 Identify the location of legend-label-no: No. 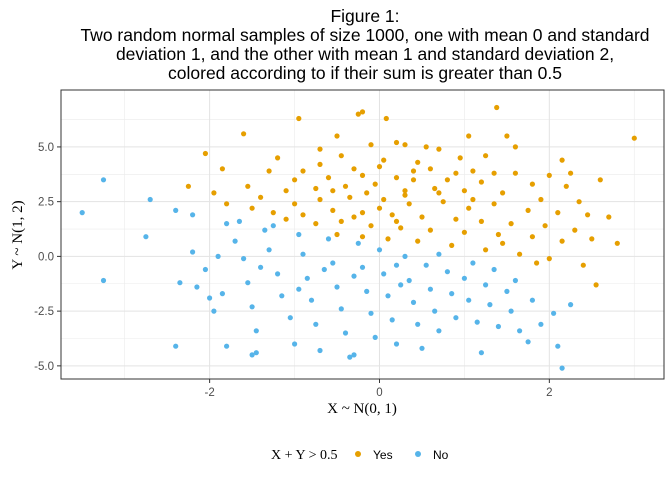
(441, 455).